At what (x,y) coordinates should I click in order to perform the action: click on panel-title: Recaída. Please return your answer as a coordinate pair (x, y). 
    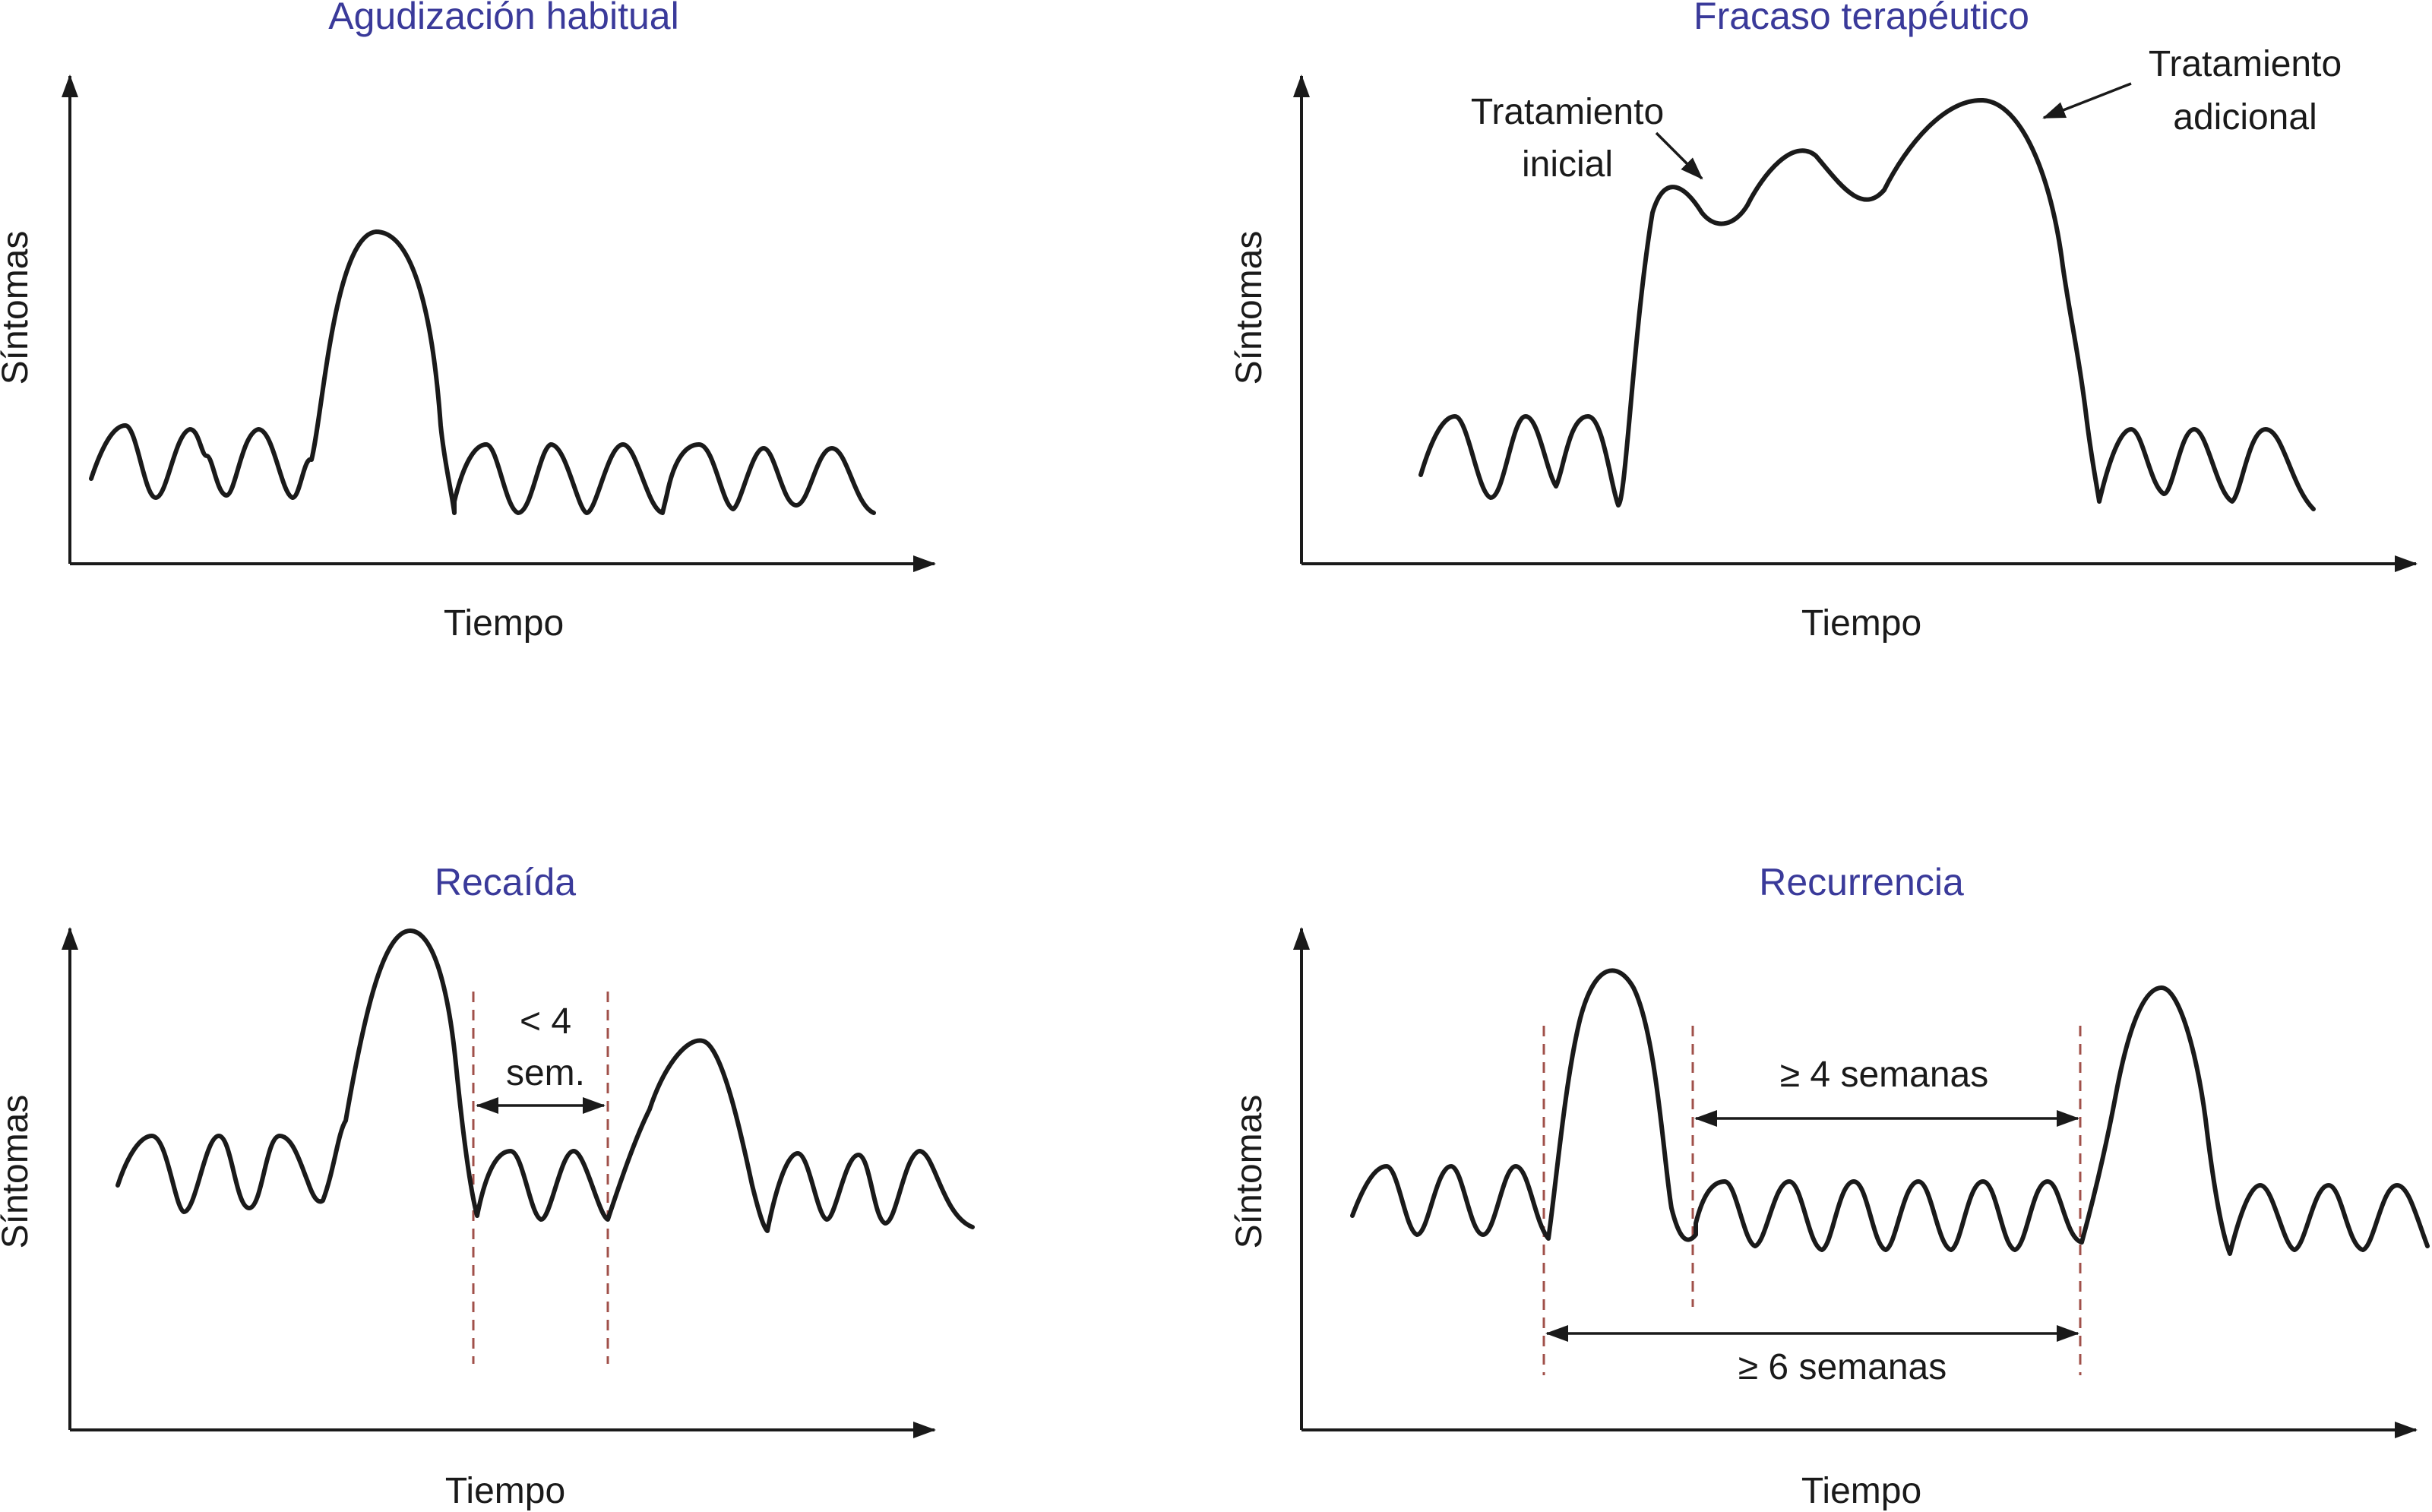
    Looking at the image, I should click on (506, 882).